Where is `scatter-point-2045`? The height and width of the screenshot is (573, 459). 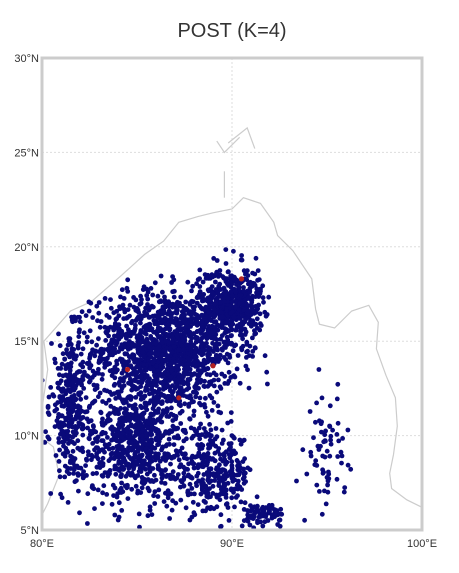 scatter-point-2045 is located at coordinates (159, 490).